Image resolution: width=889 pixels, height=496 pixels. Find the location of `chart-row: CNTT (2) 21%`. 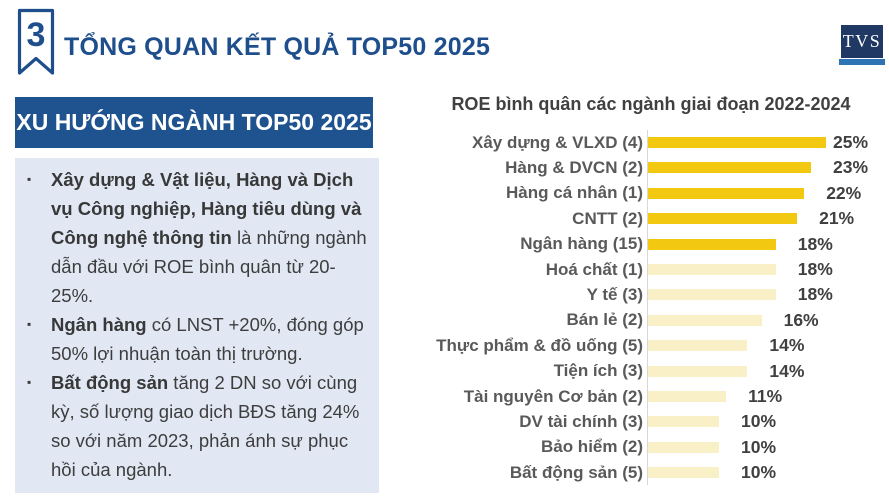

chart-row: CNTT (2) 21% is located at coordinates (651, 219).